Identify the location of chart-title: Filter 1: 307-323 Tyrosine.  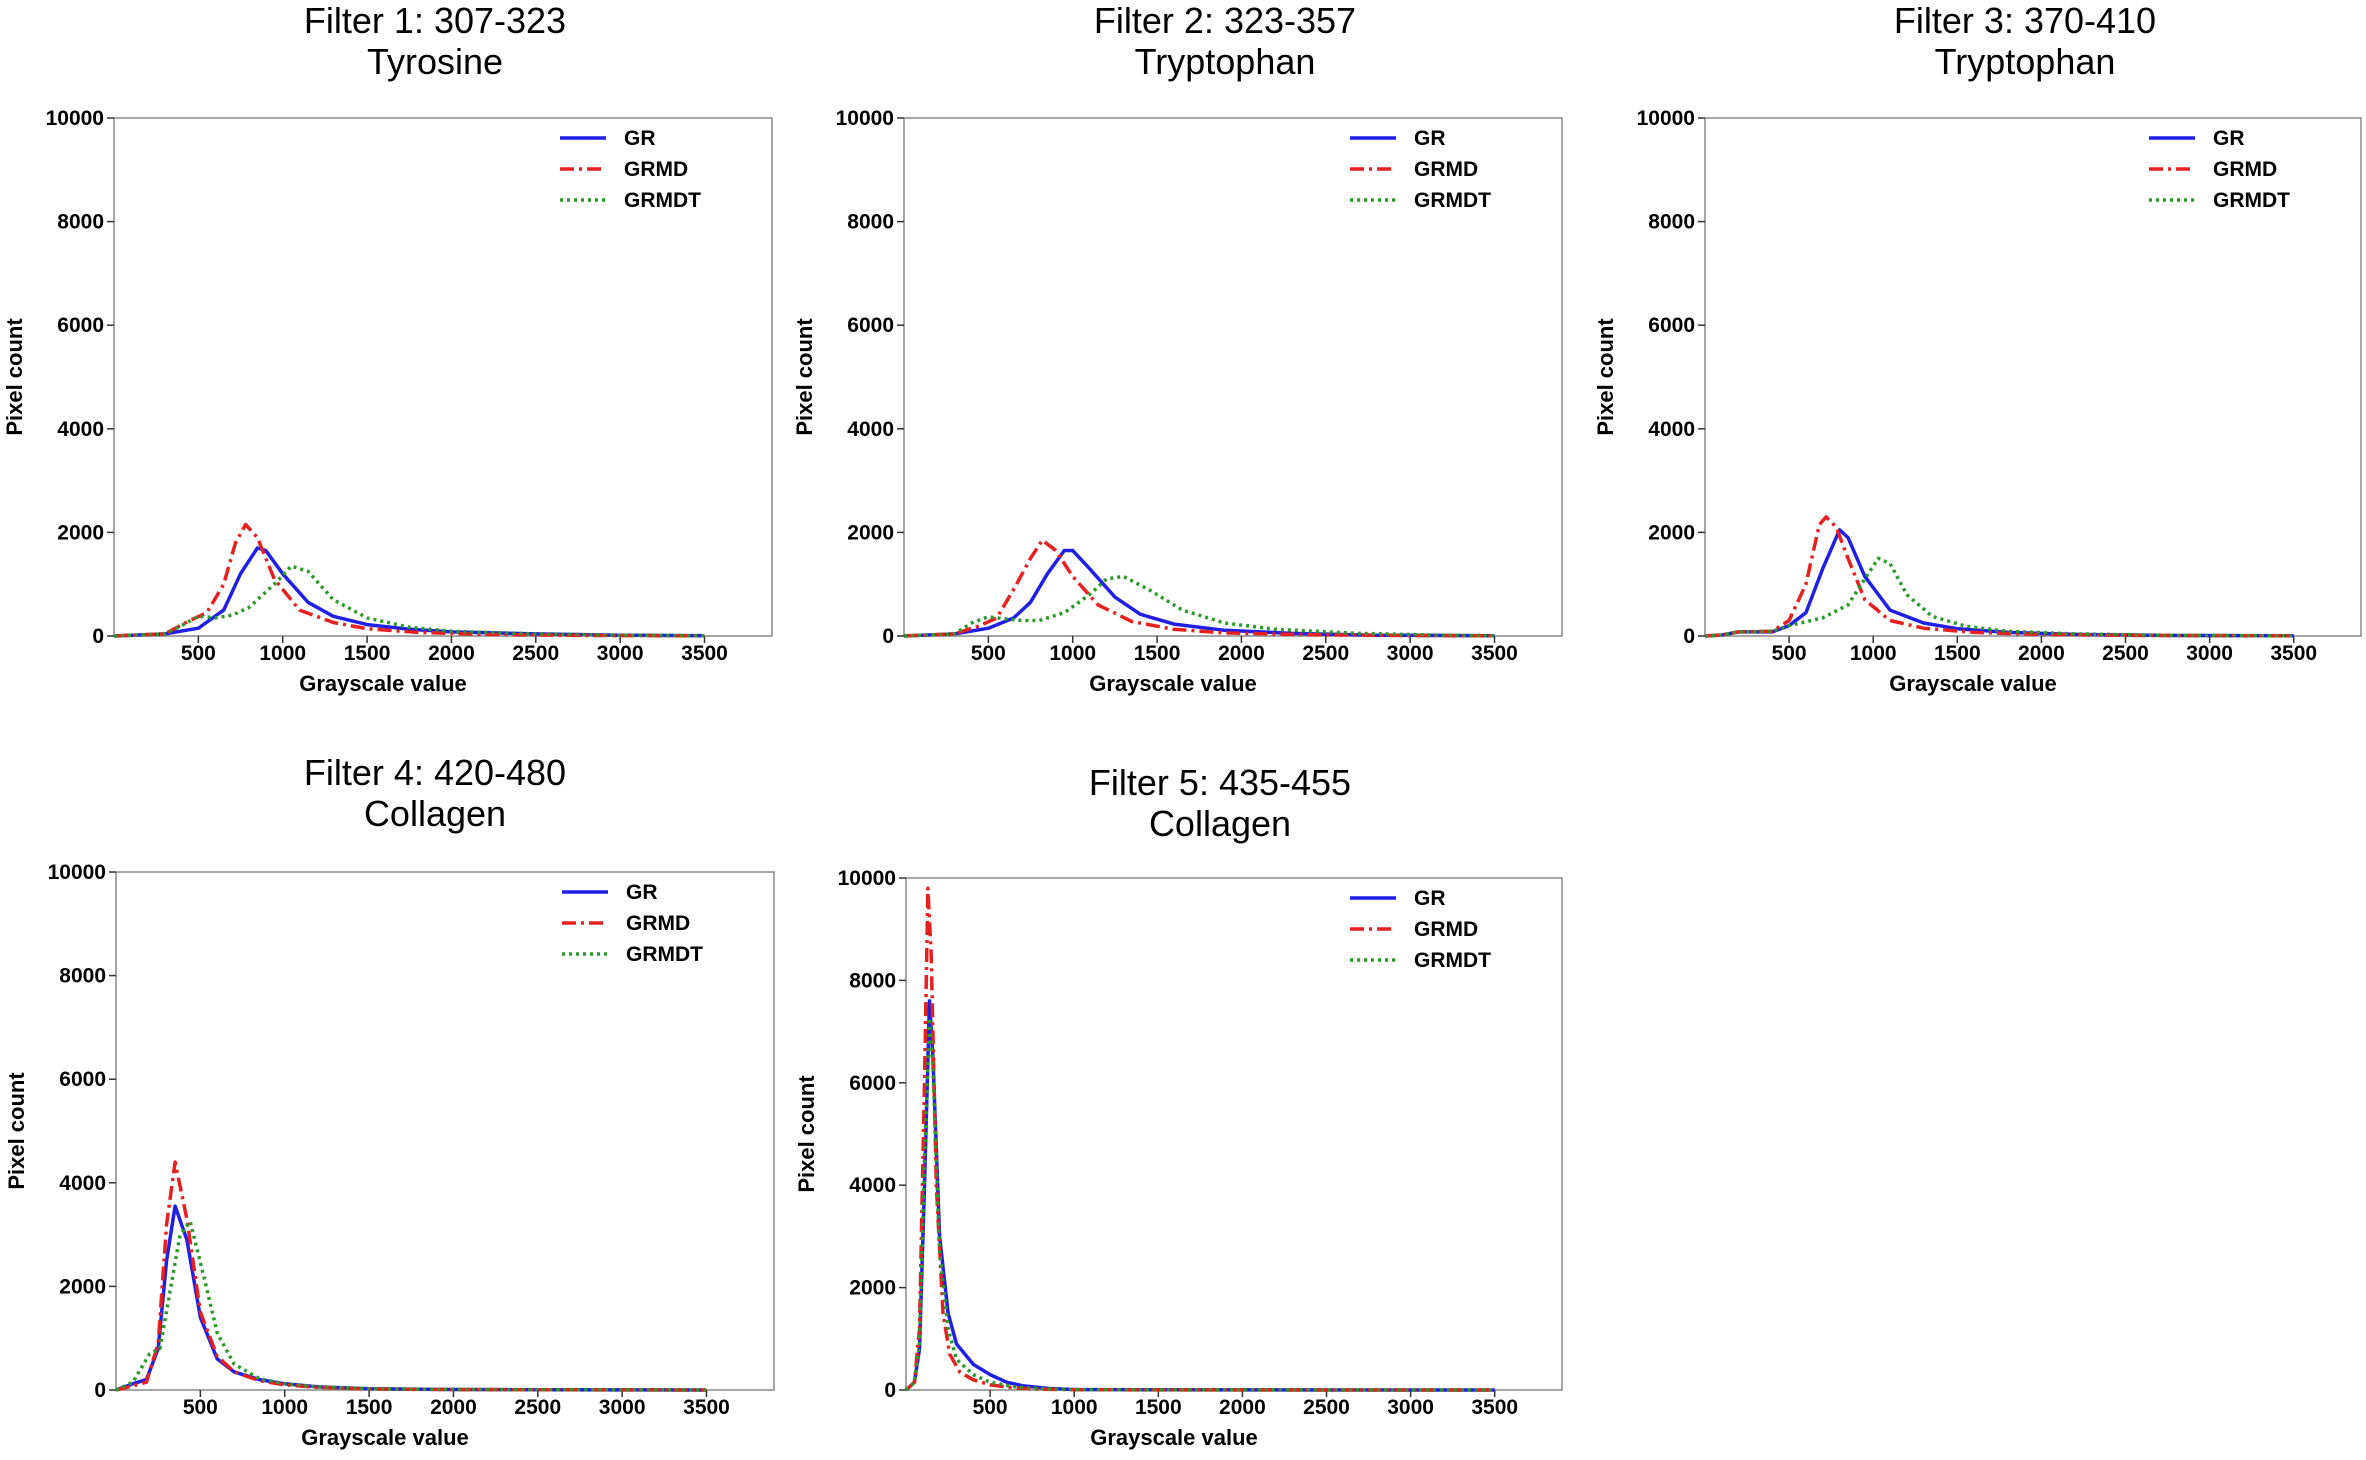
(435, 41).